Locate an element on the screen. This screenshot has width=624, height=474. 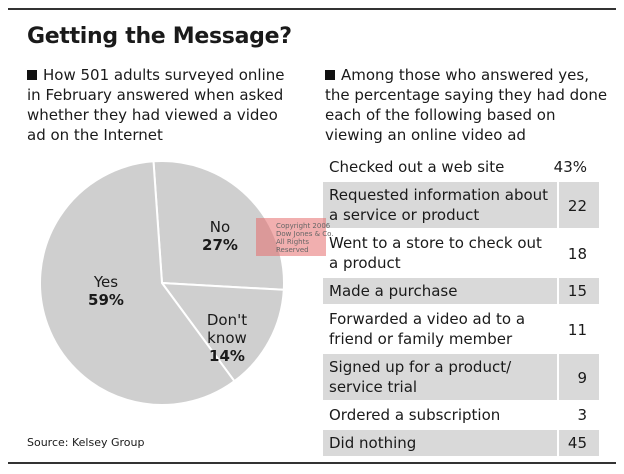
table-row: Went to a store to check out a product 18 is located at coordinates (461, 253).